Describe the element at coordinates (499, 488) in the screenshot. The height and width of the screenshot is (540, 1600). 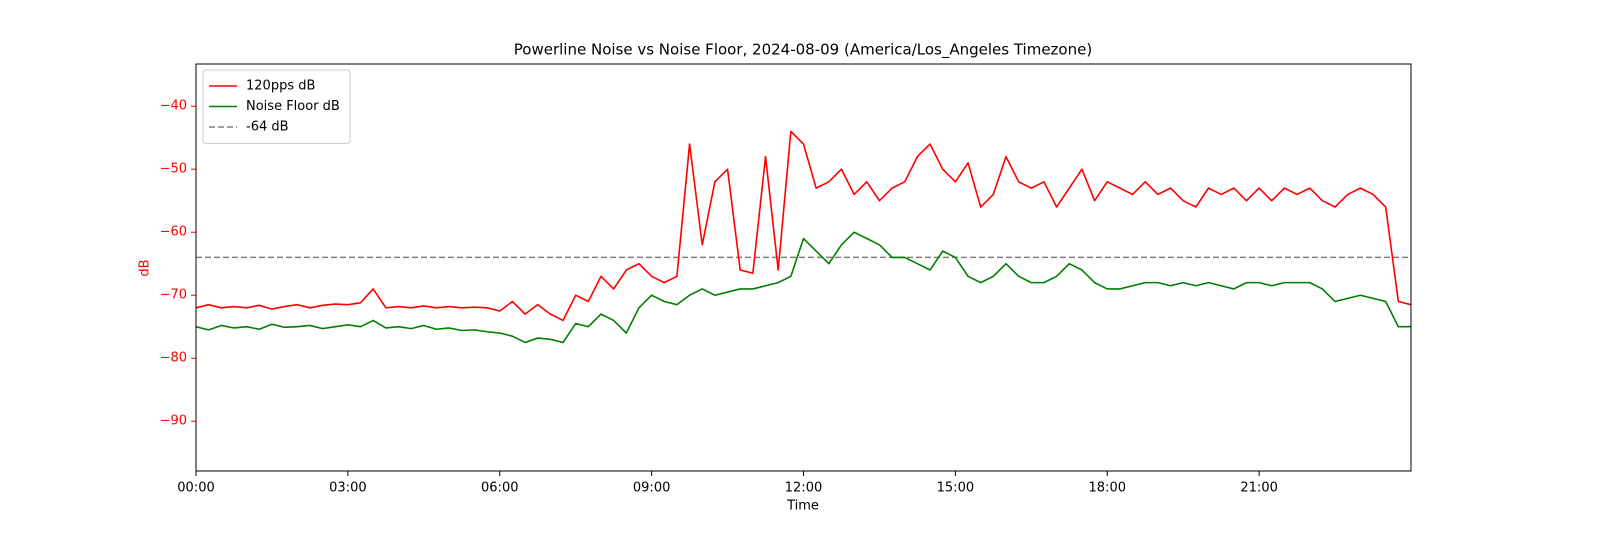
I see `x-tick-label: 06:00` at that location.